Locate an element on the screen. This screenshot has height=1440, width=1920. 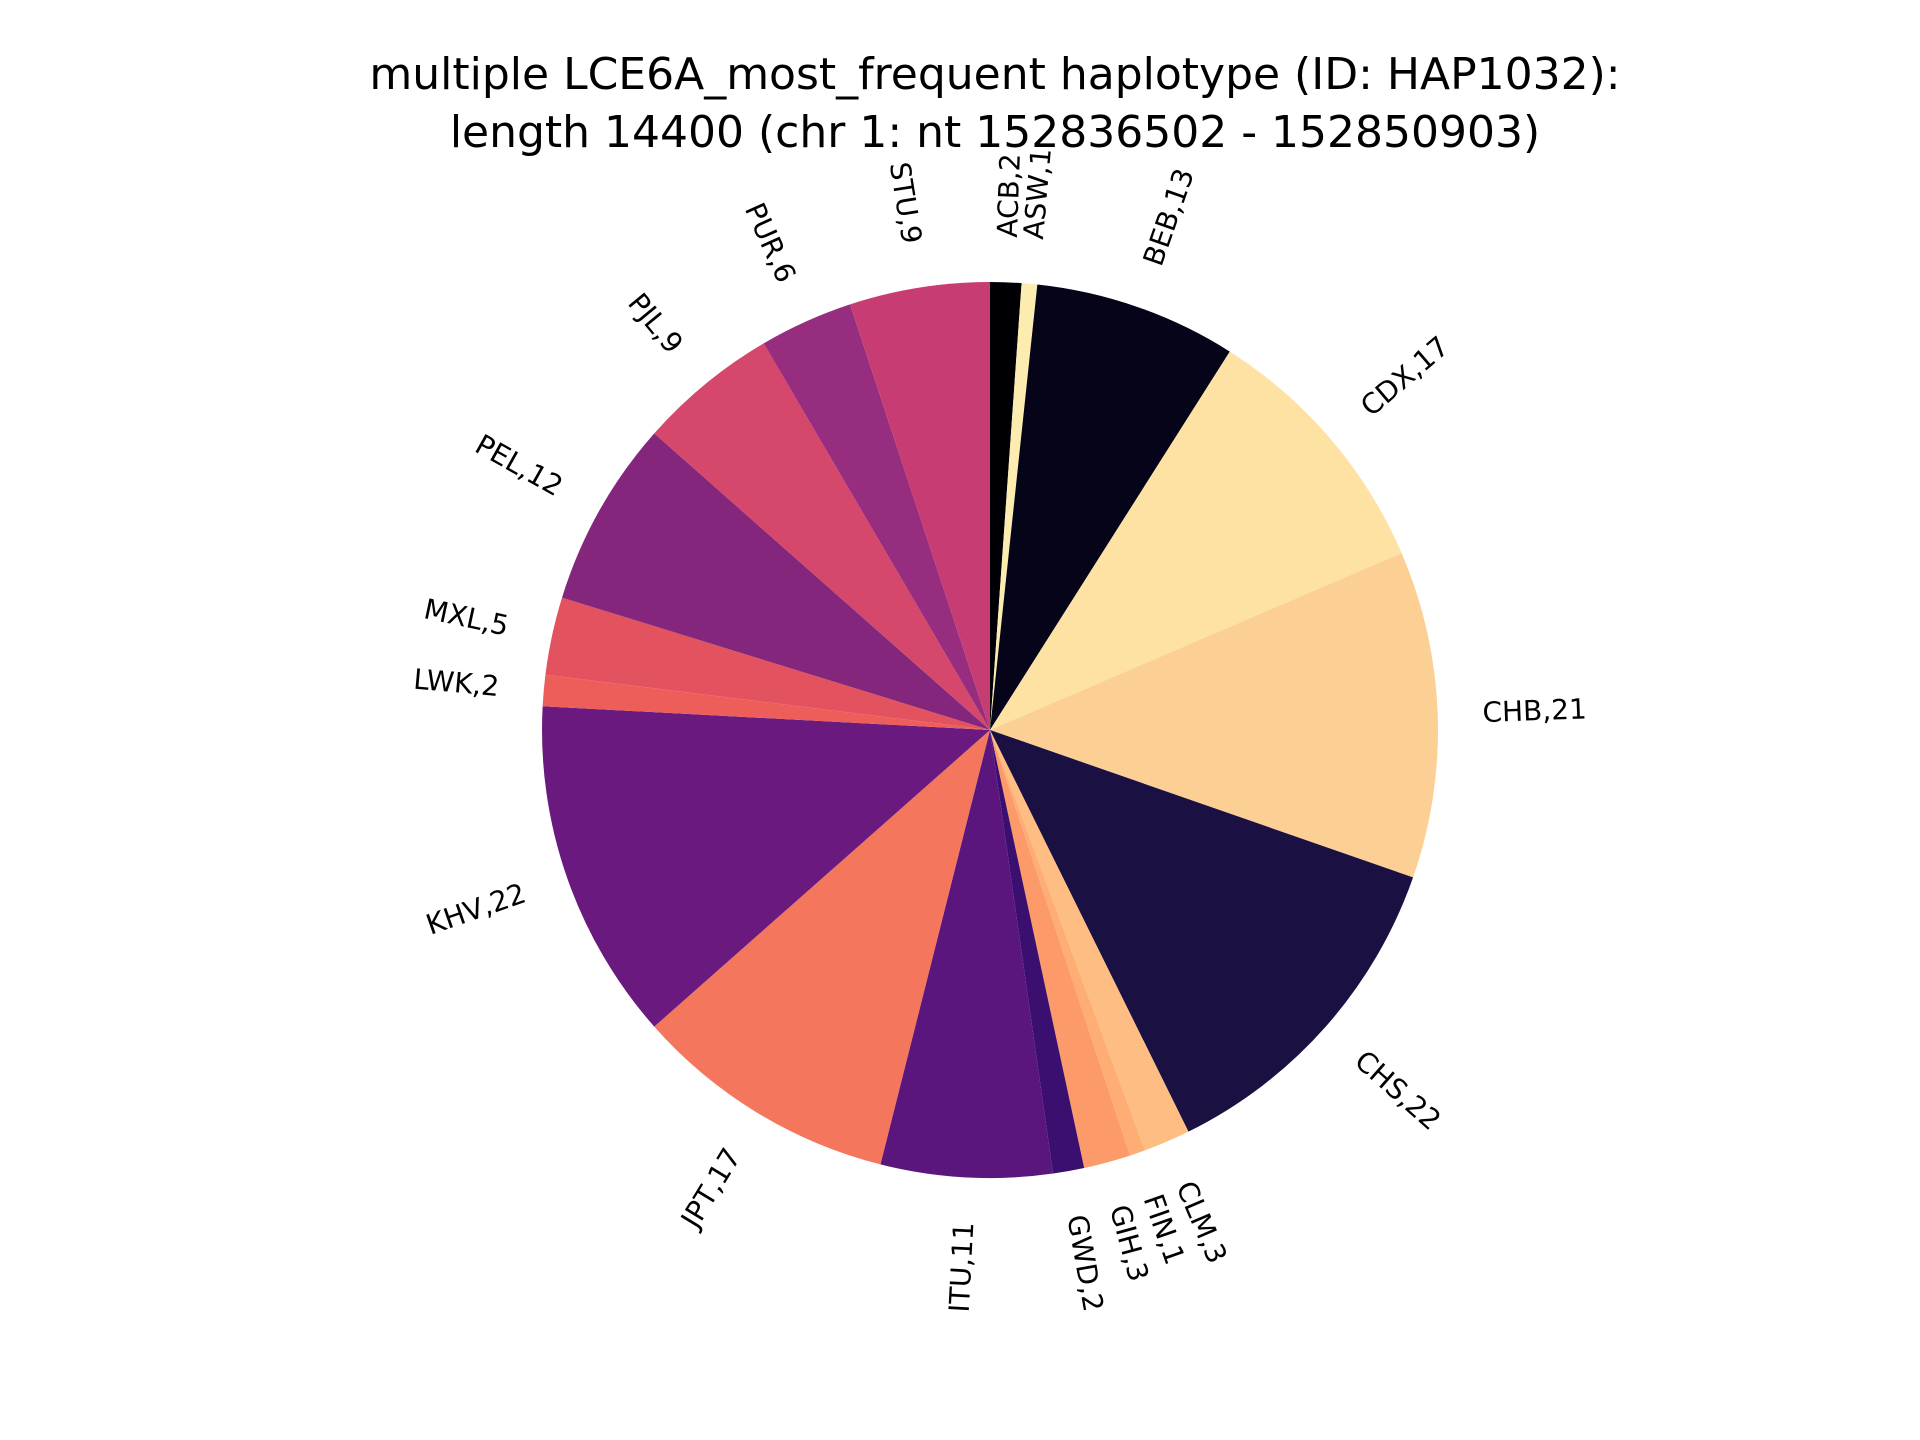
pie-slice-fin is located at coordinates (1067, 943).